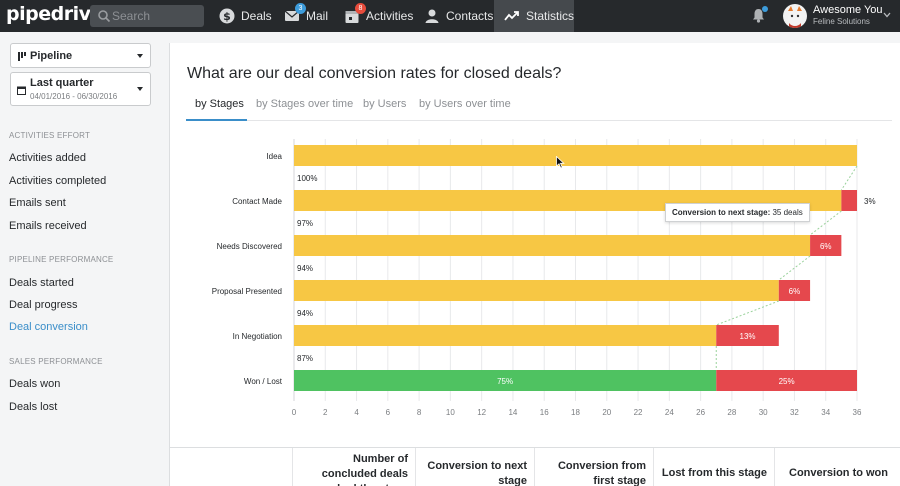 This screenshot has width=900, height=486. Describe the element at coordinates (48, 327) in the screenshot. I see `sidebar-item-deal-conversion: Deal conversion` at that location.